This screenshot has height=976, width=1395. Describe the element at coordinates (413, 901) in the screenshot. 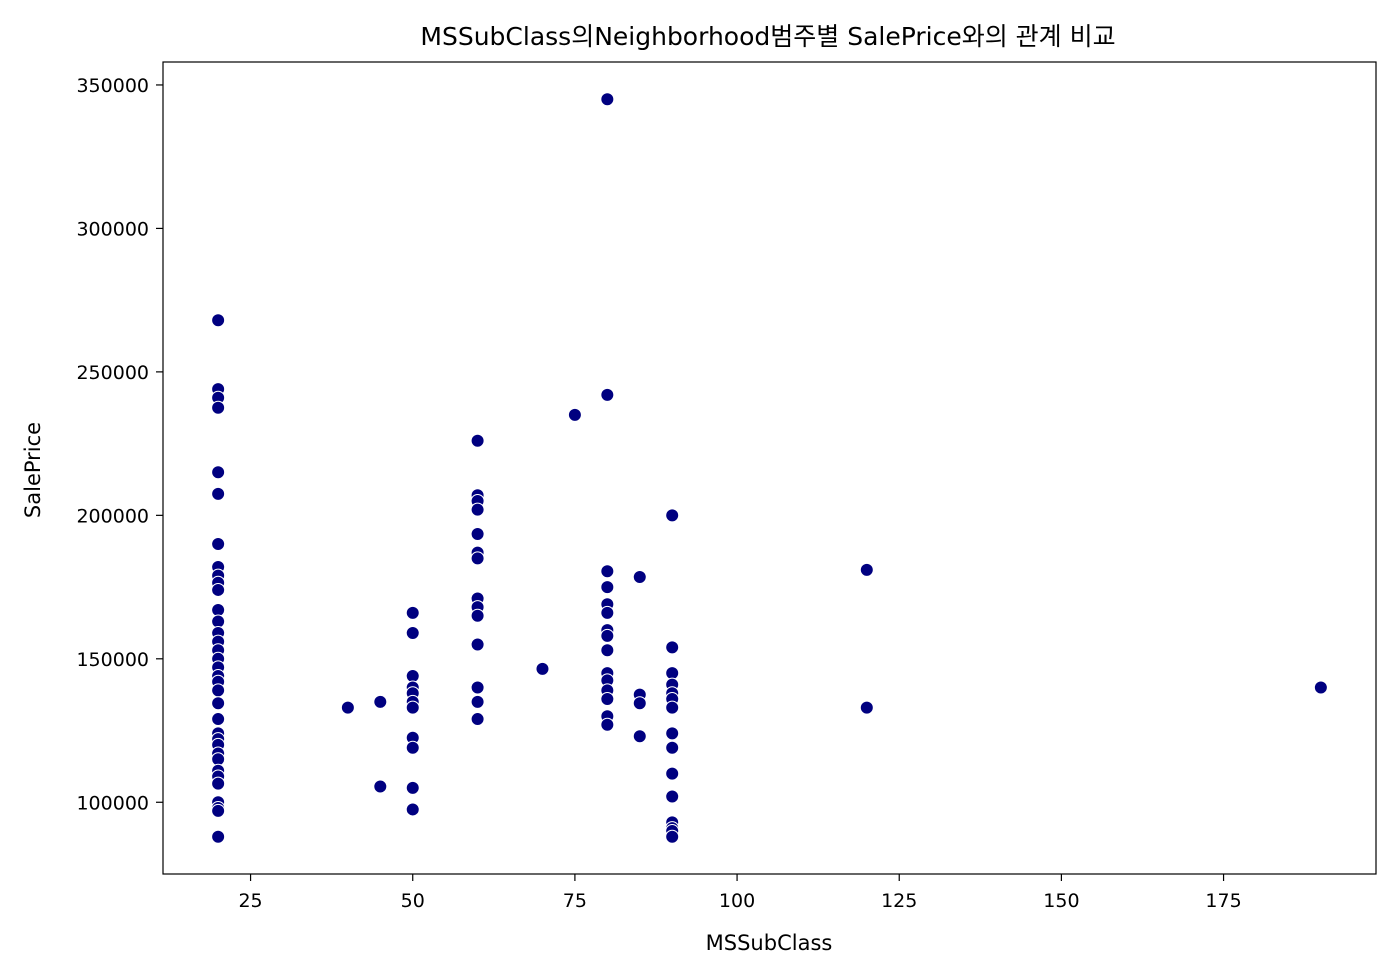

I see `x-tick-label: 50` at that location.